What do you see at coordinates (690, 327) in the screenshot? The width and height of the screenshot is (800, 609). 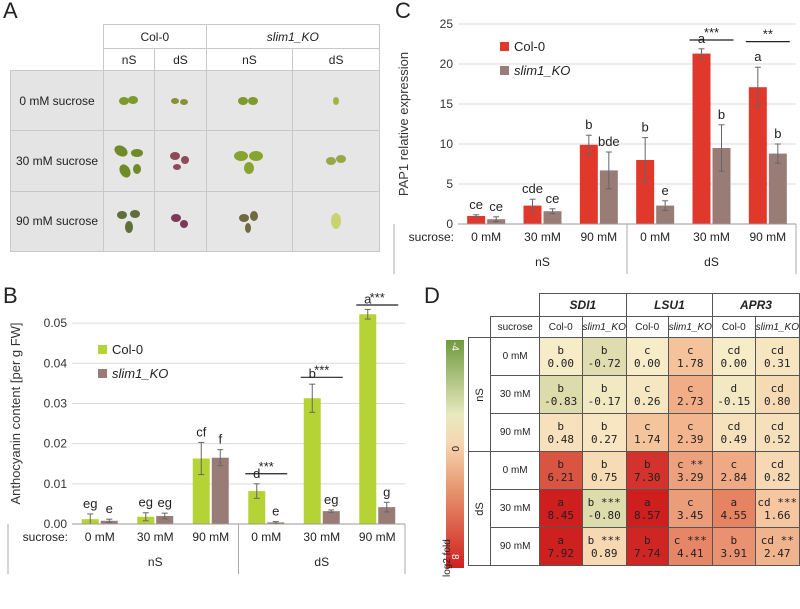 I see `genotype-subheader: slim1_KO` at bounding box center [690, 327].